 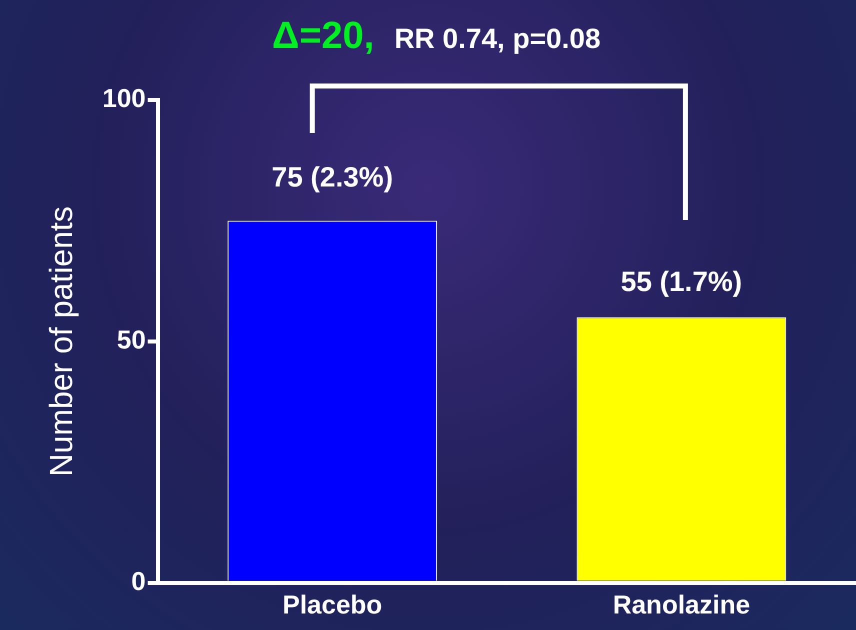 I want to click on y-tick-label: 0, so click(x=138, y=581).